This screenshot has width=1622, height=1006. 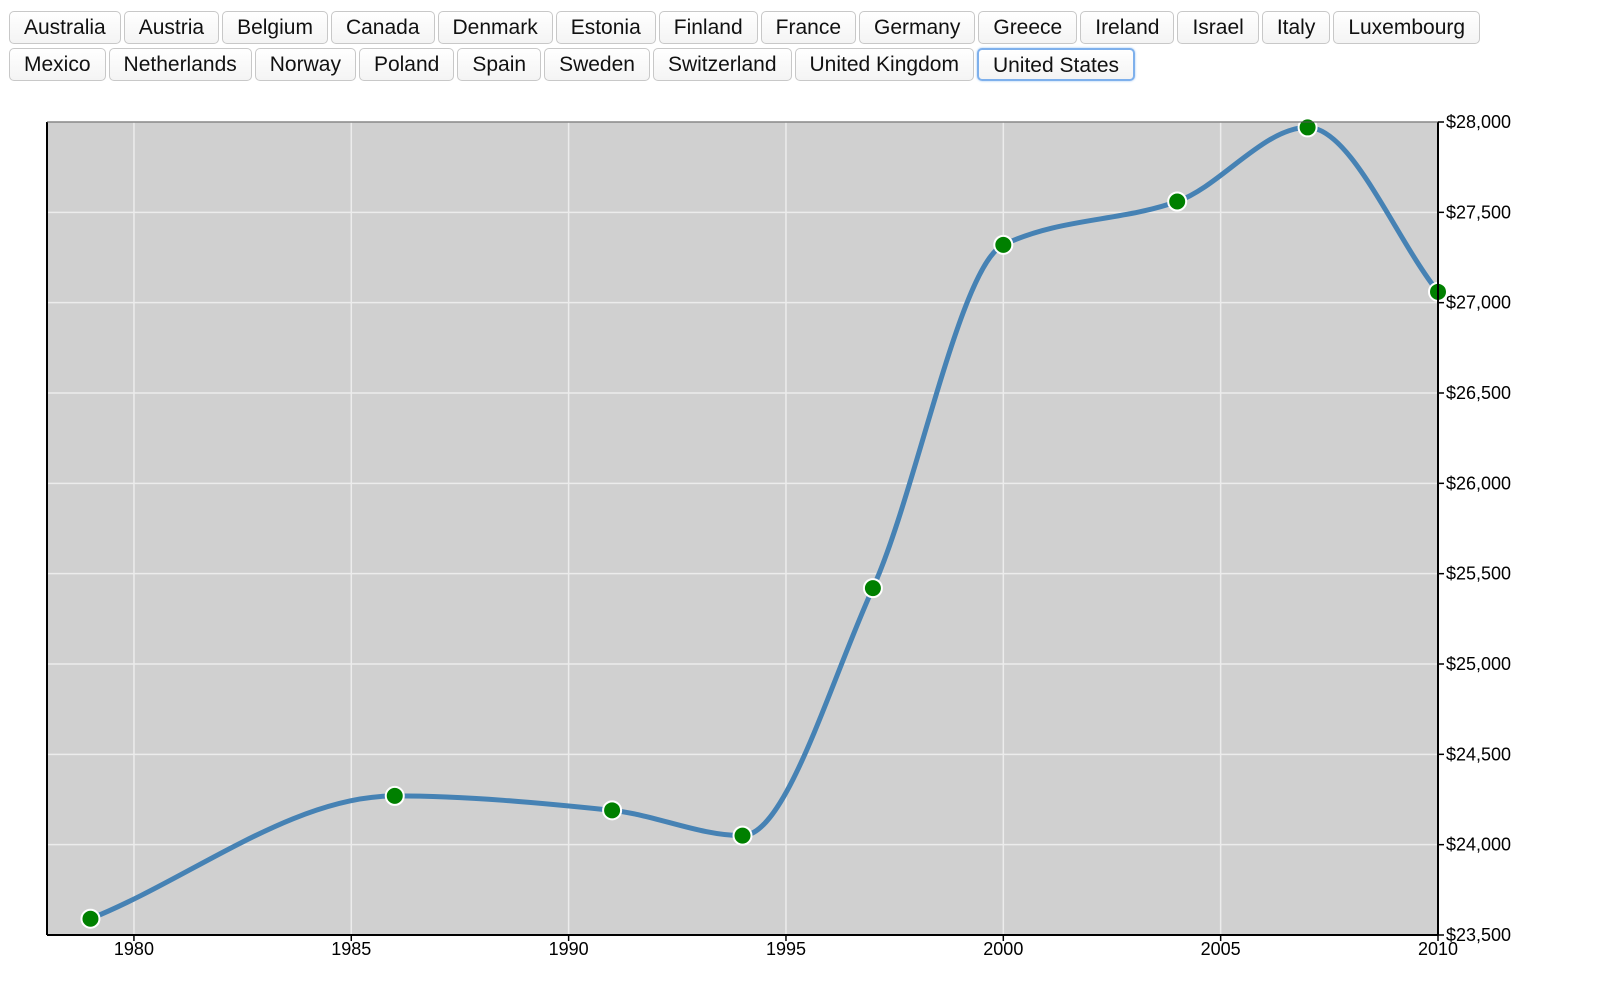 I want to click on x-tick-label: 1985, so click(x=351, y=949).